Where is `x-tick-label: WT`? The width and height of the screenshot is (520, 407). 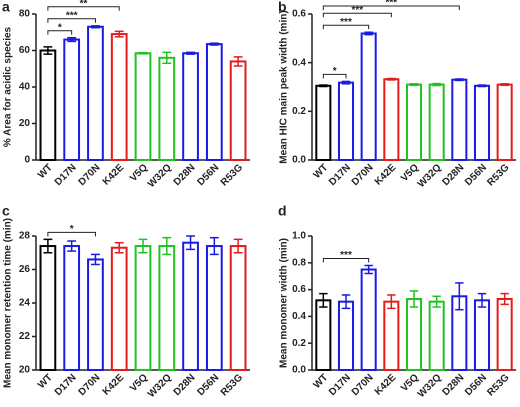 x-tick-label: WT is located at coordinates (45, 381).